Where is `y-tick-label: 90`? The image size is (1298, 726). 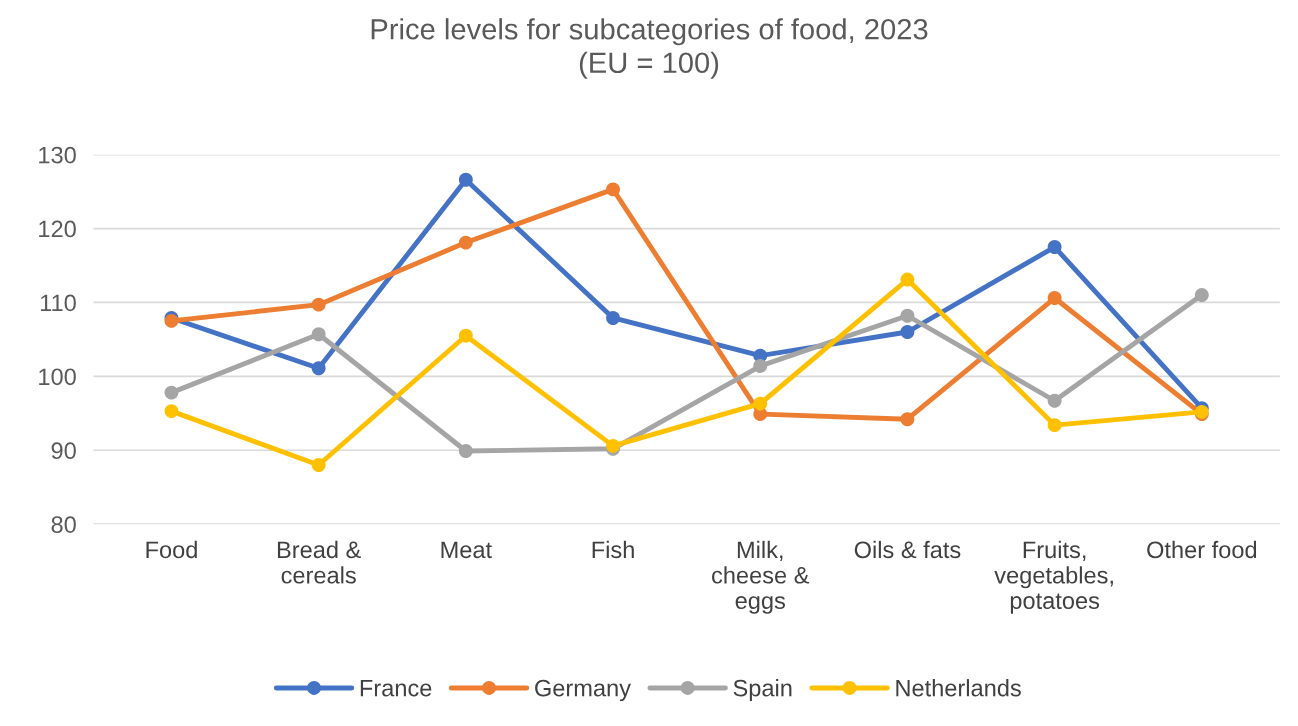 y-tick-label: 90 is located at coordinates (63, 451).